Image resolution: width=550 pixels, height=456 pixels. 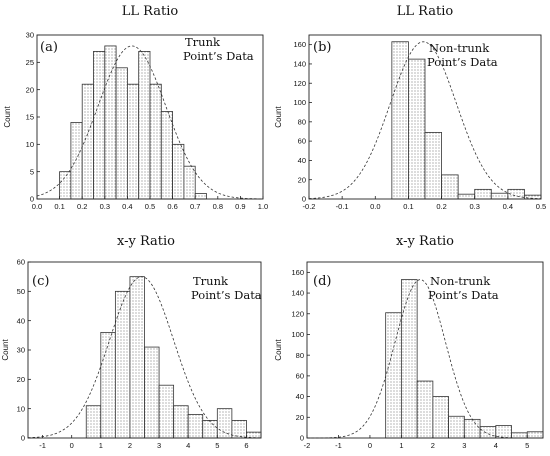 I want to click on x-tick-label: 0, so click(x=370, y=445).